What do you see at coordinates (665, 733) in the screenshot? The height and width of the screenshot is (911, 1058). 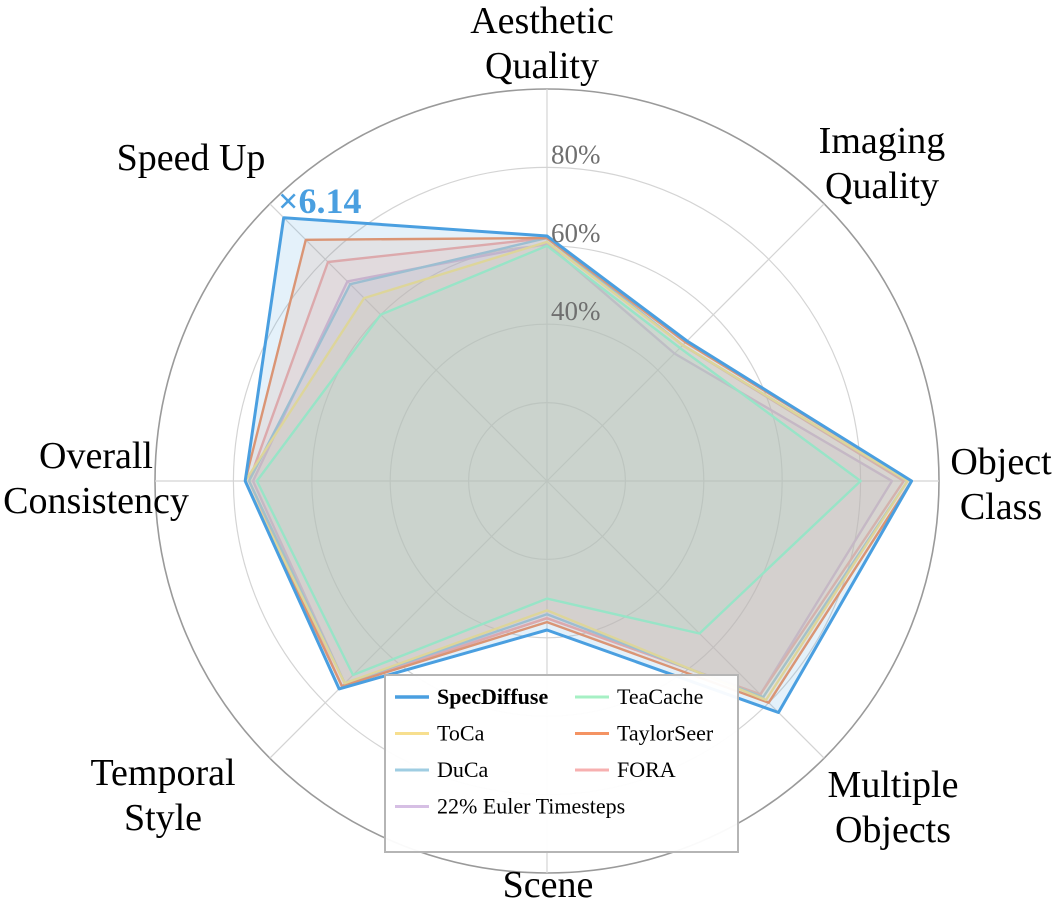 I see `legend-label-taylorseer: TaylorSeer` at bounding box center [665, 733].